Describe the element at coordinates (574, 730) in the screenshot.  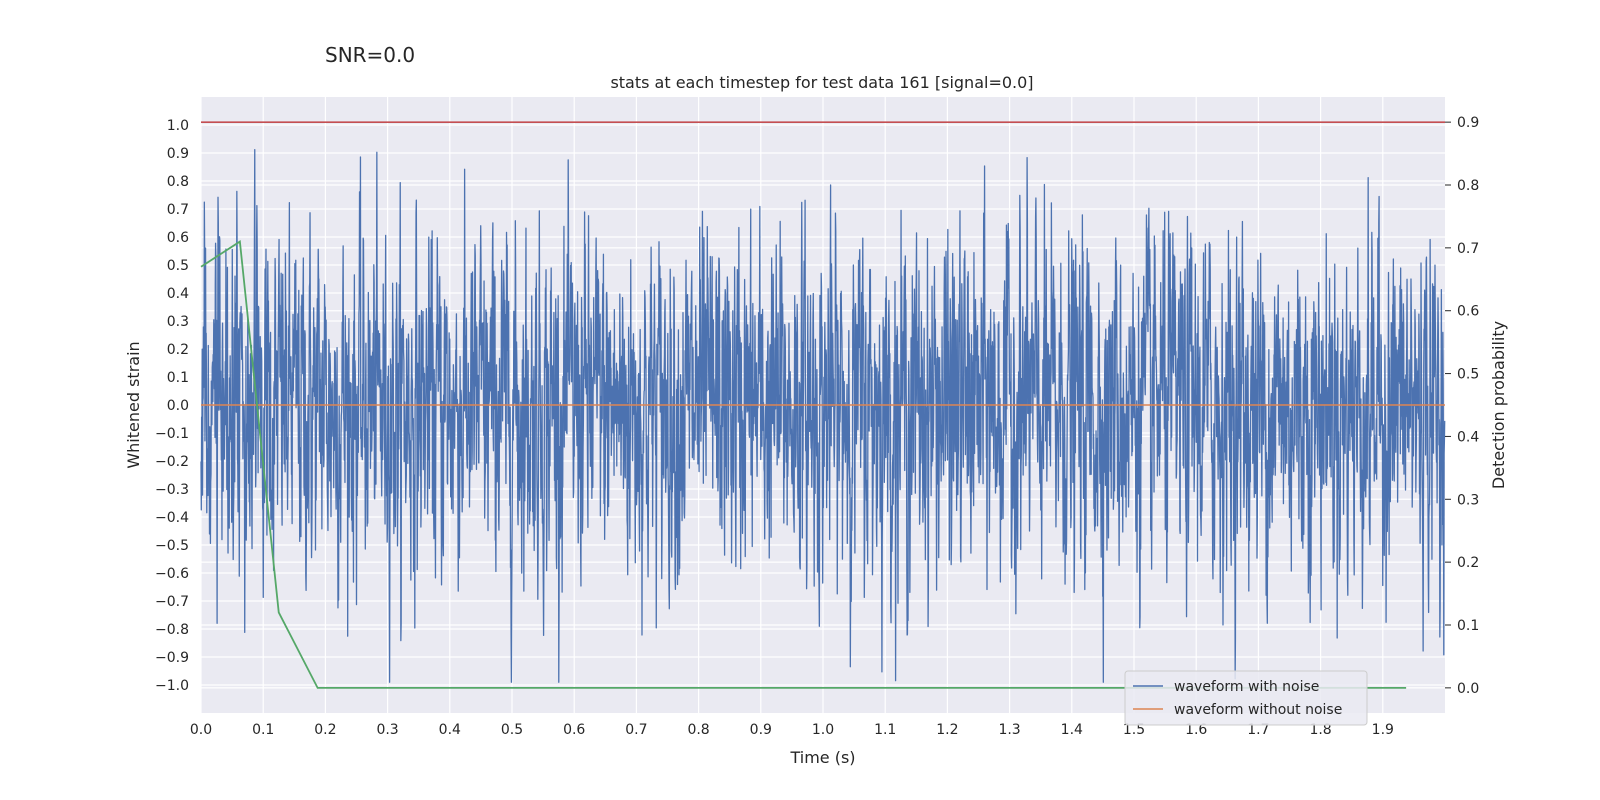
I see `x-tick-label: 0.6` at that location.